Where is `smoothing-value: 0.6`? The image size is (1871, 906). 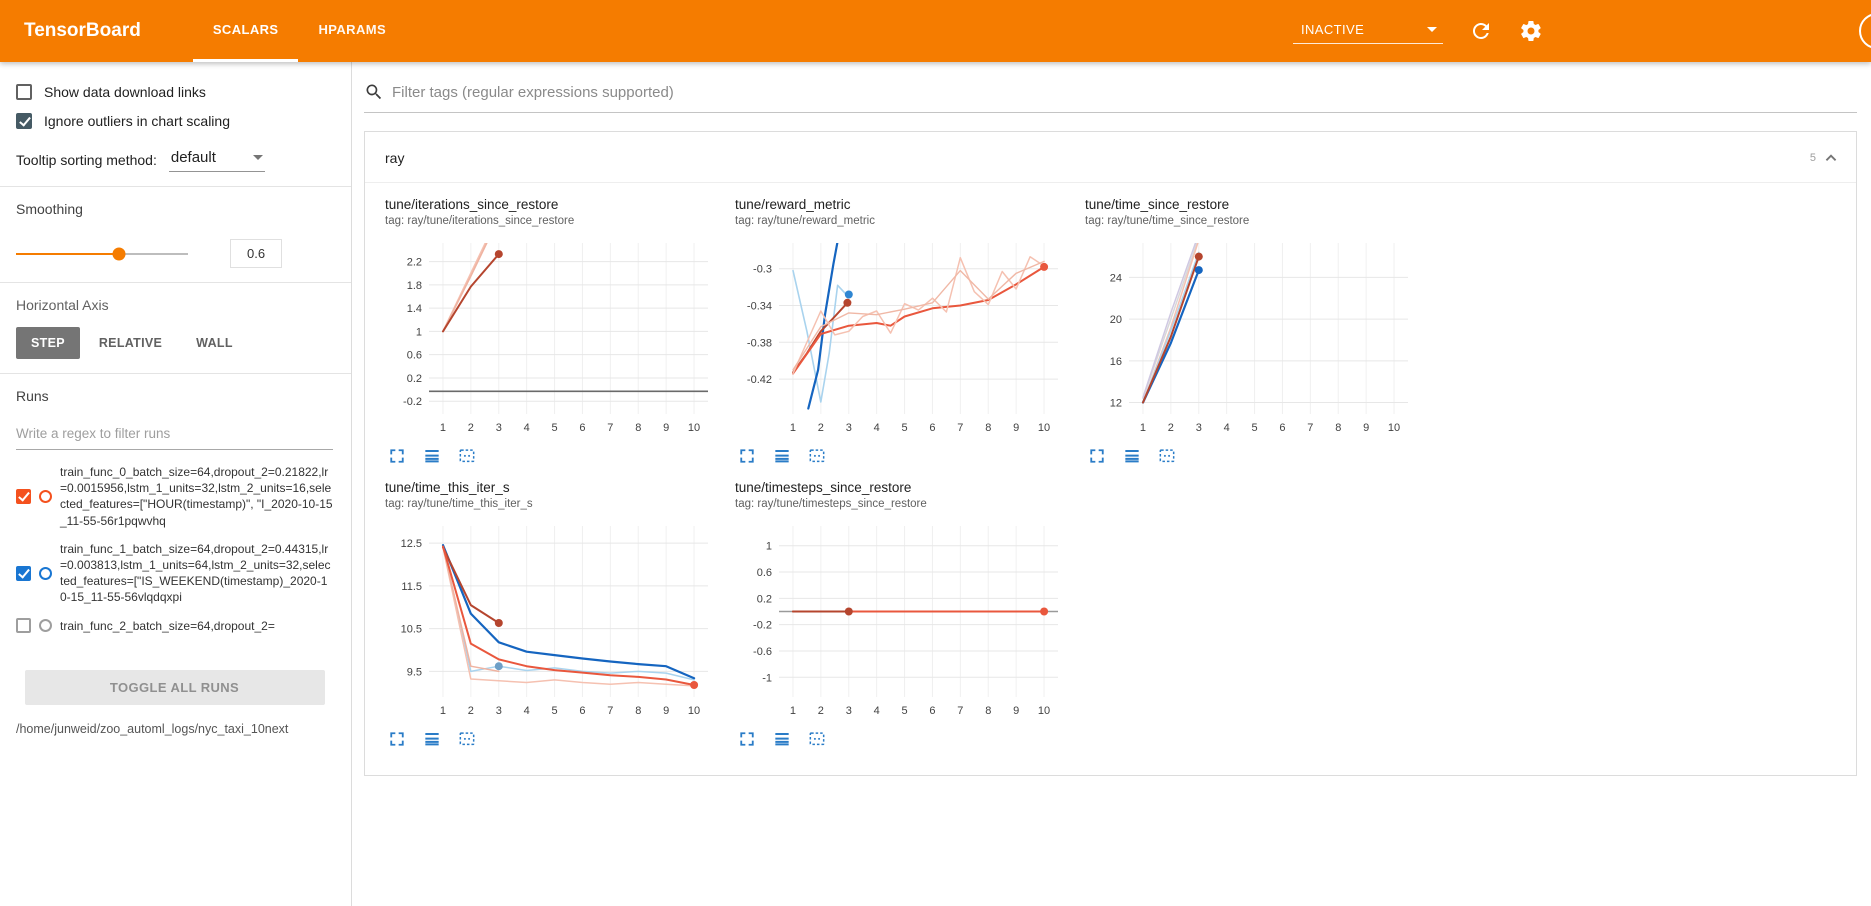 smoothing-value: 0.6 is located at coordinates (256, 253).